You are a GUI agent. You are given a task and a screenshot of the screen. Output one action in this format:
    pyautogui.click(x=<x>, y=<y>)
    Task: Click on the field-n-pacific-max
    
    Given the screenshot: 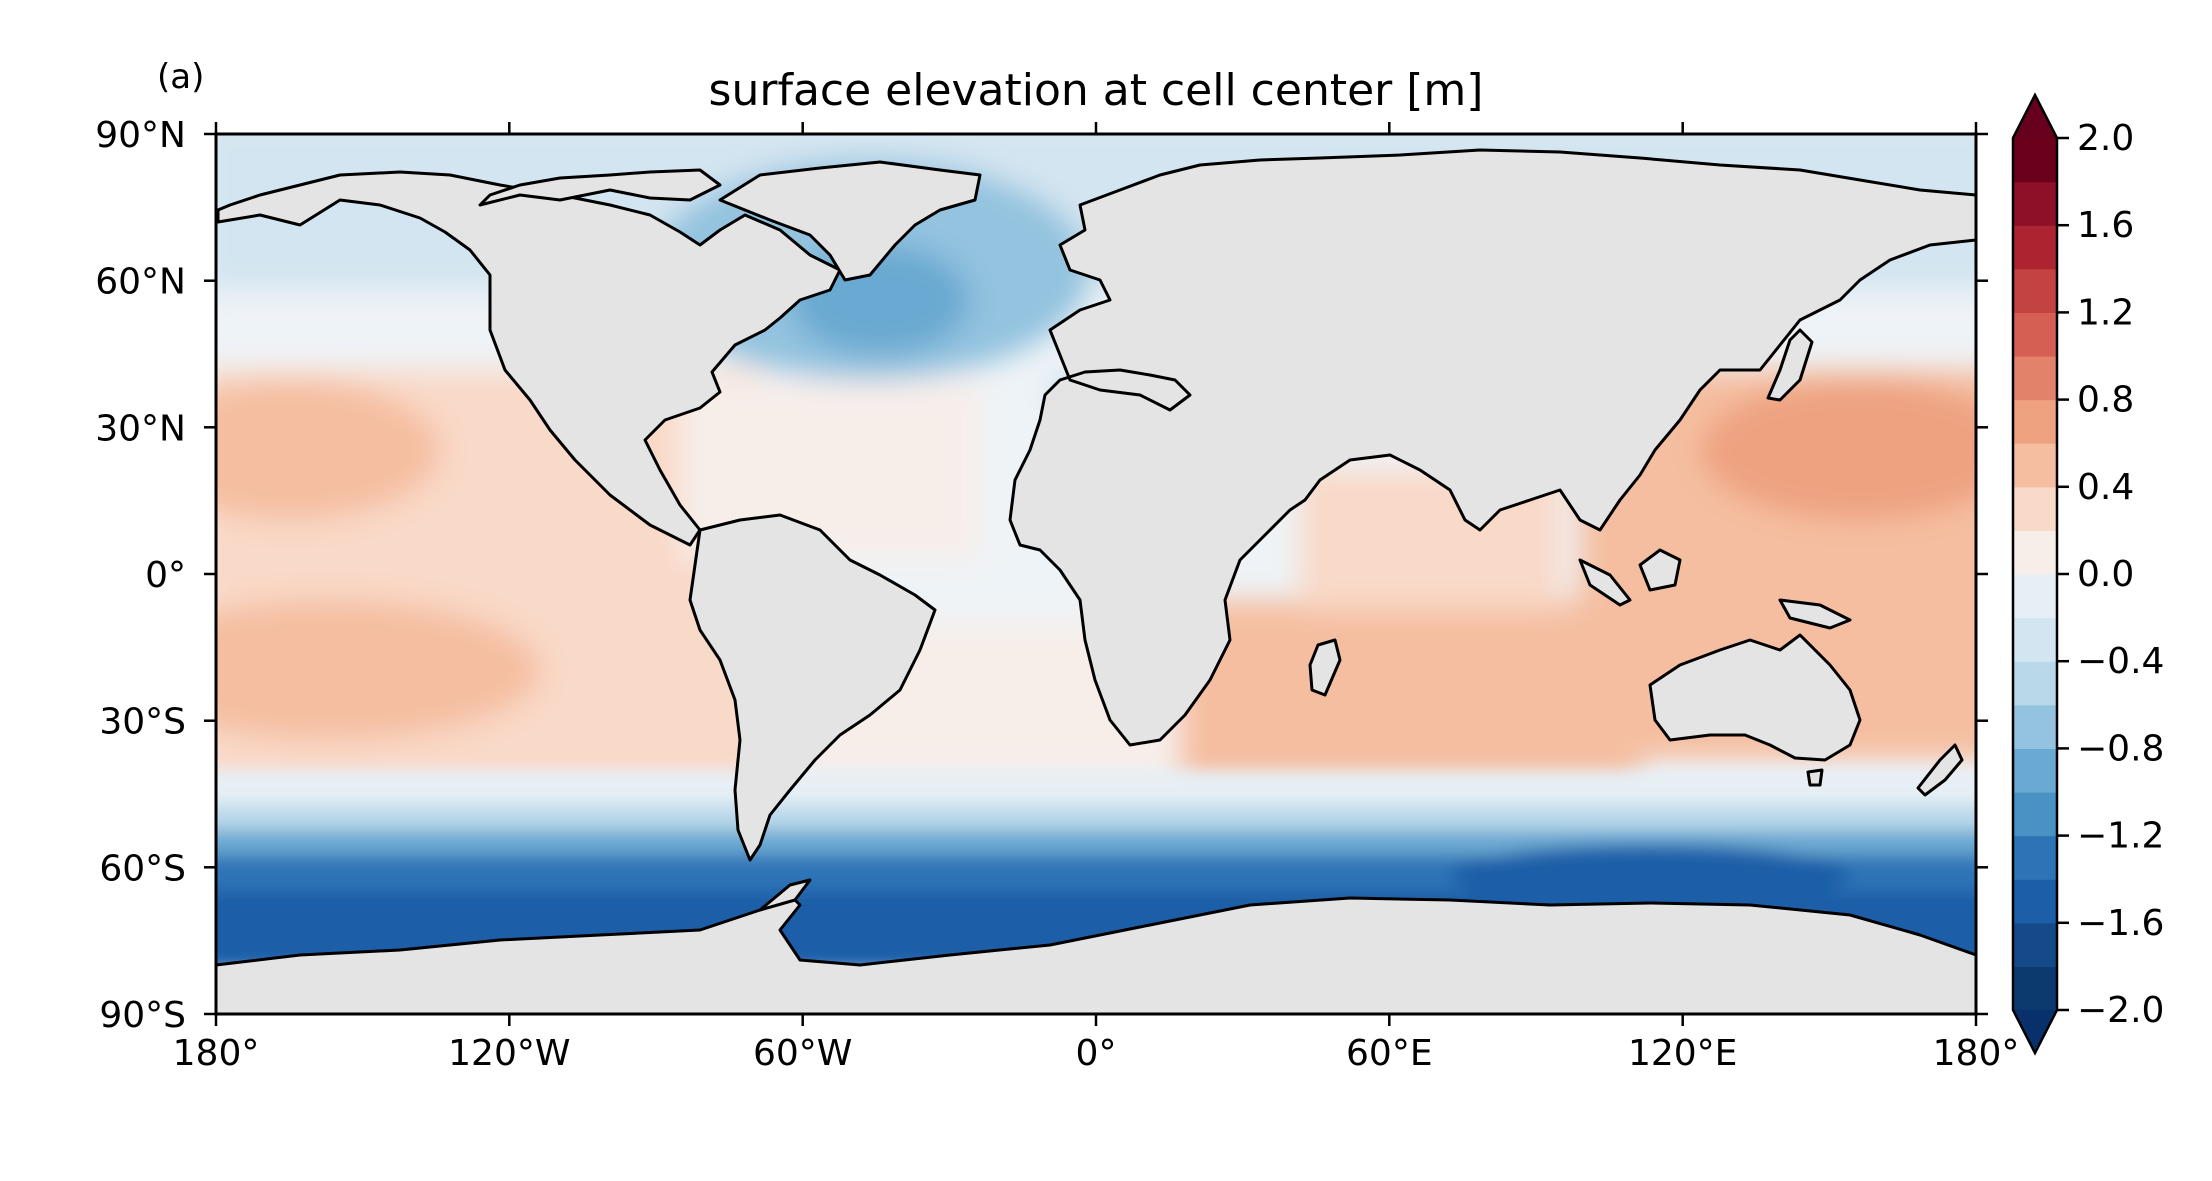 What is the action you would take?
    pyautogui.click(x=328, y=450)
    